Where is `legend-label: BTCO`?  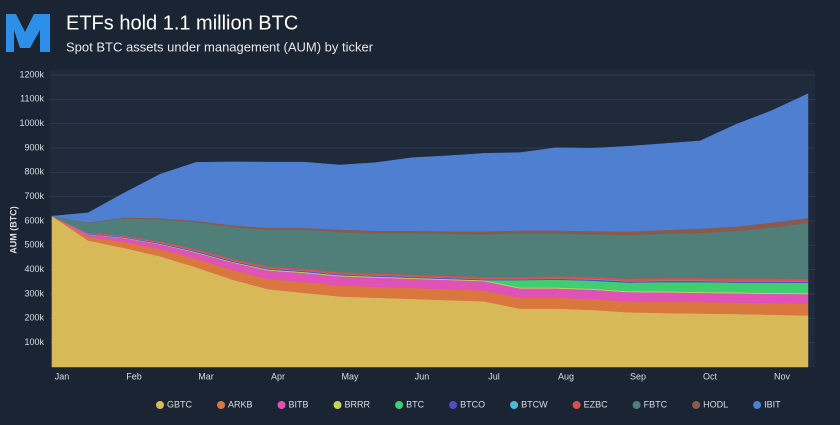 legend-label: BTCO is located at coordinates (472, 404).